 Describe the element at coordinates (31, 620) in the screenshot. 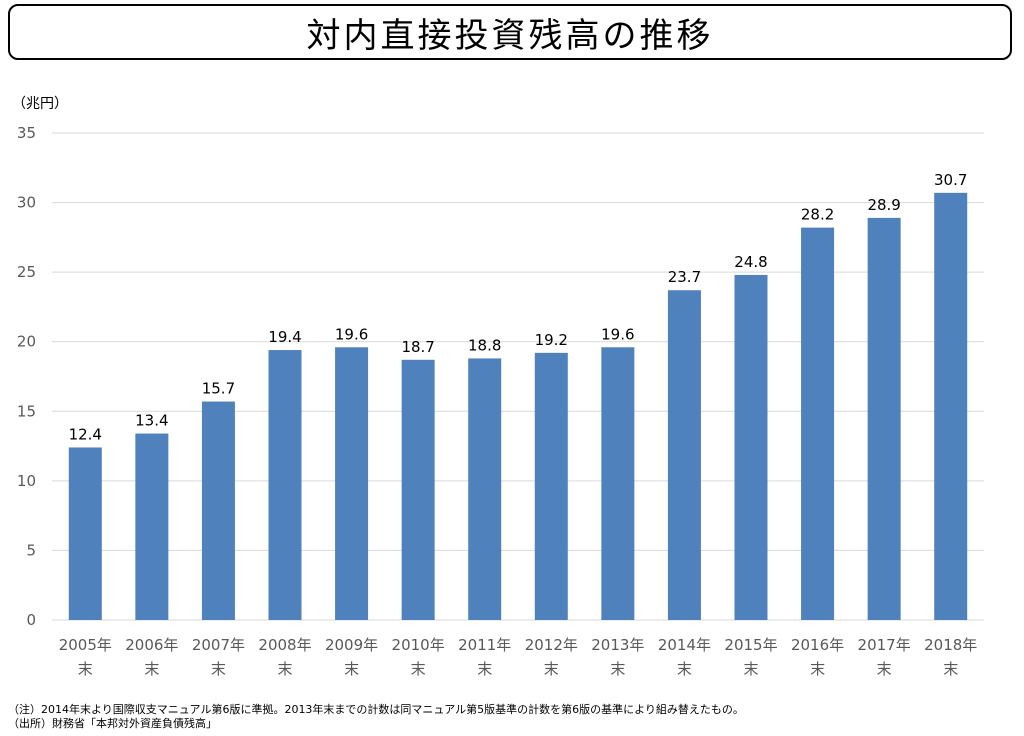

I see `y-tick-label: 0` at that location.